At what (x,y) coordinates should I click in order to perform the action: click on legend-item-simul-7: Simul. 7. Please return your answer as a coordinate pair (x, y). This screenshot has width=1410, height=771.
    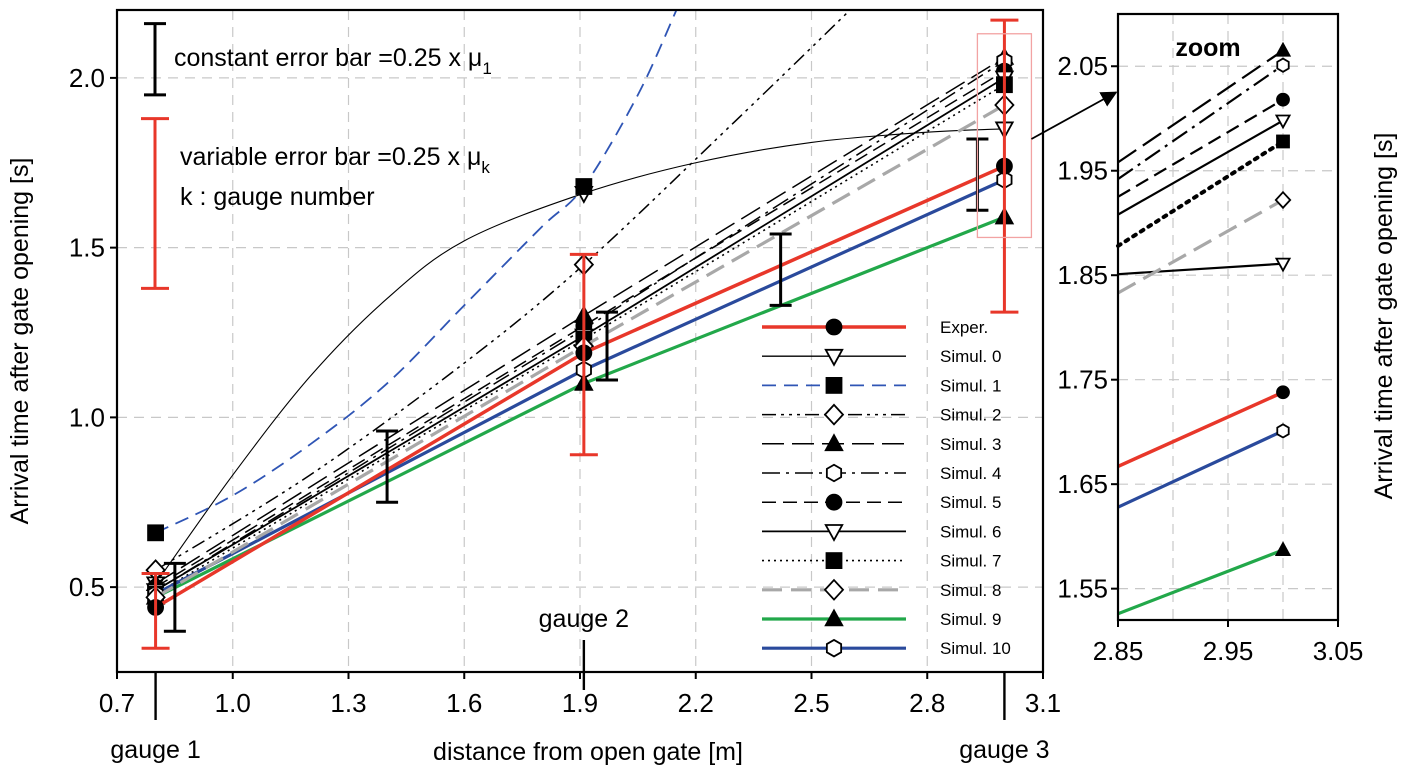
    Looking at the image, I should click on (881, 561).